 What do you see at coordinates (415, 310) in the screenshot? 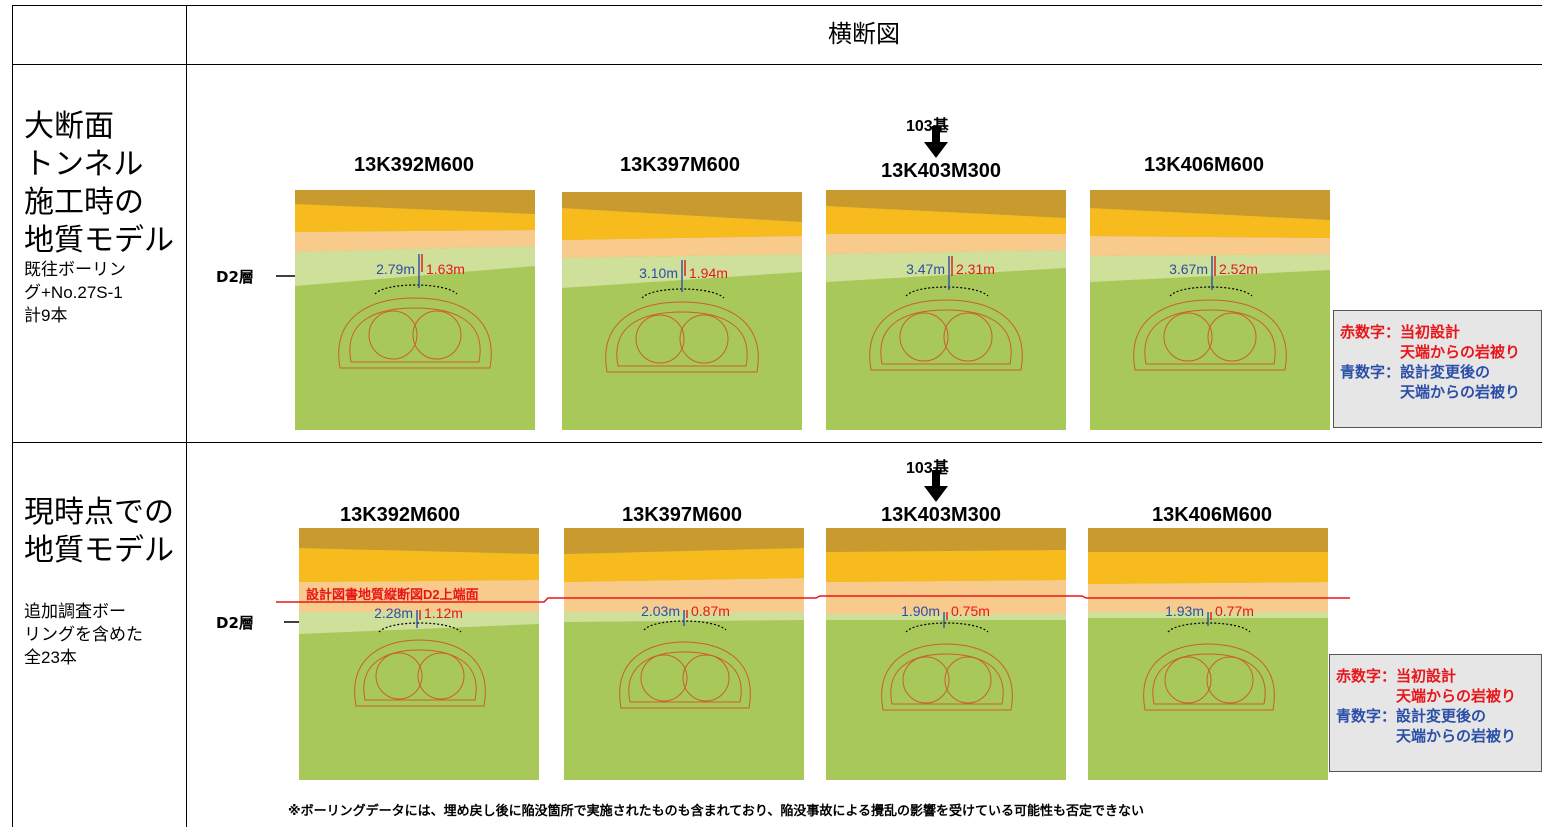
I see `row1-section-1: 2.79m 1.63m` at bounding box center [415, 310].